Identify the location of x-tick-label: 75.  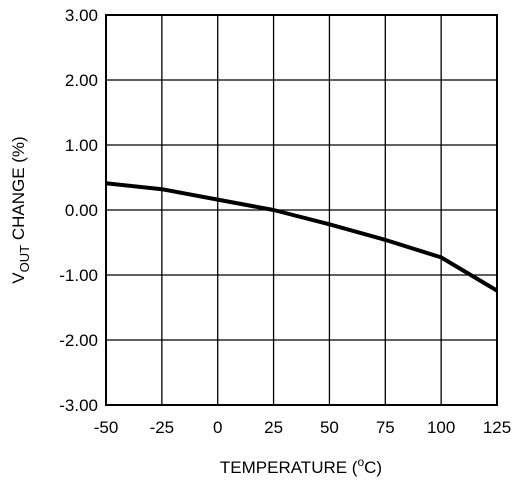
(385, 427).